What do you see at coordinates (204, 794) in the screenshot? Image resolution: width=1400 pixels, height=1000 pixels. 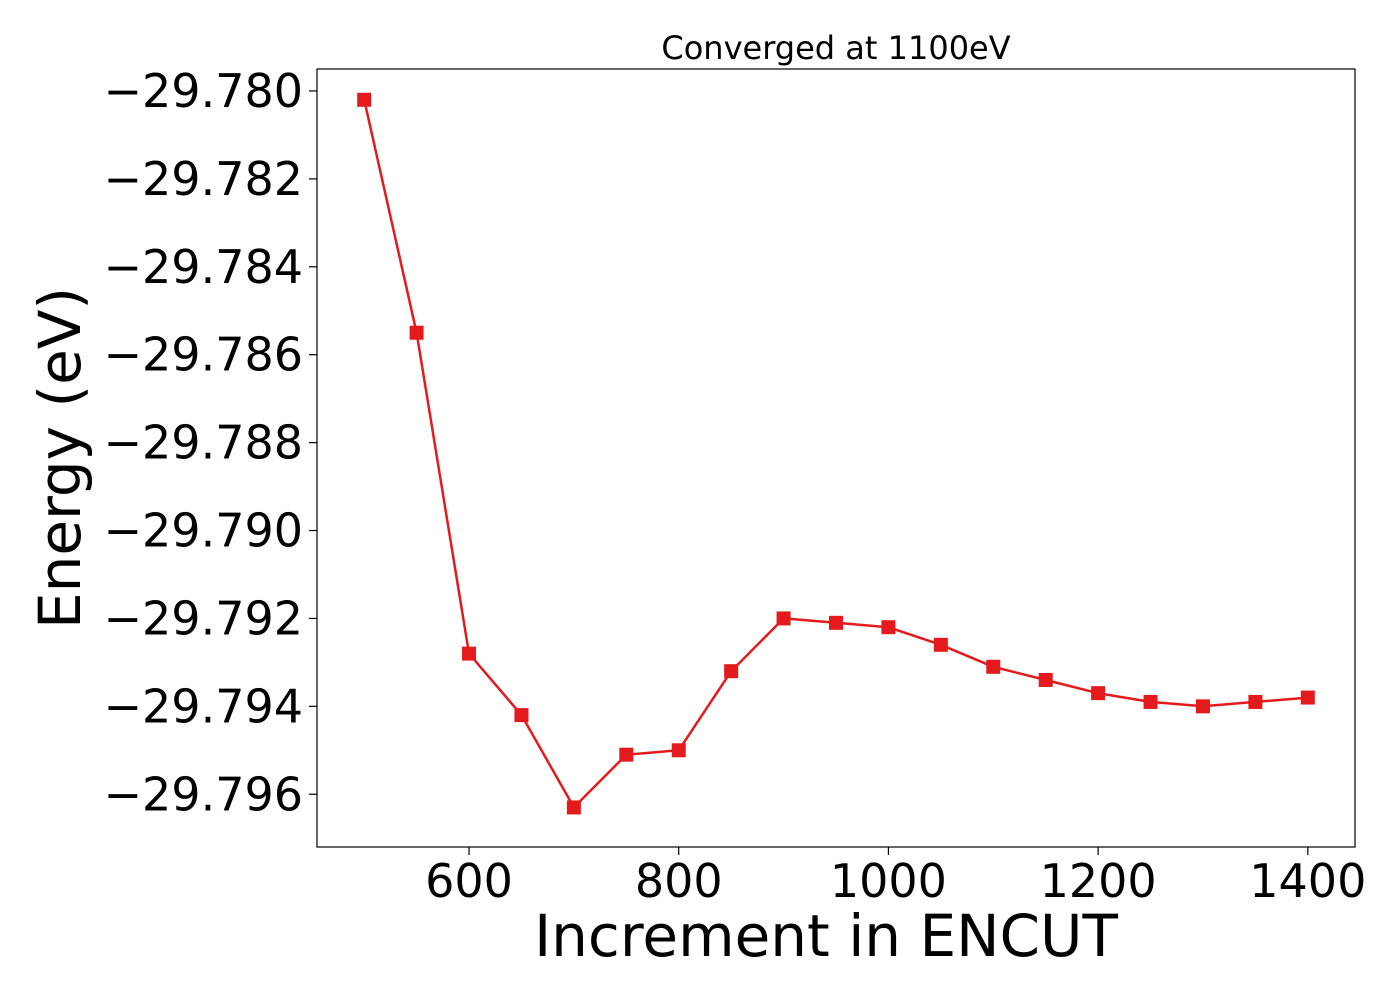 I see `y-tick-label: −29.796` at bounding box center [204, 794].